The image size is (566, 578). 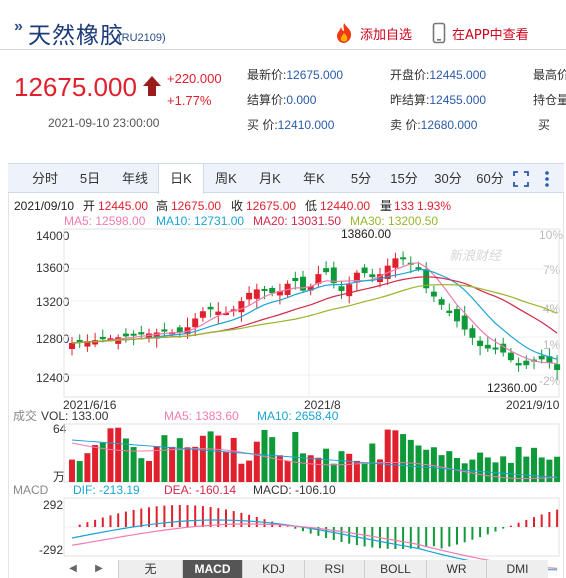 I want to click on add-favorite-button: 添加自选, so click(x=373, y=33).